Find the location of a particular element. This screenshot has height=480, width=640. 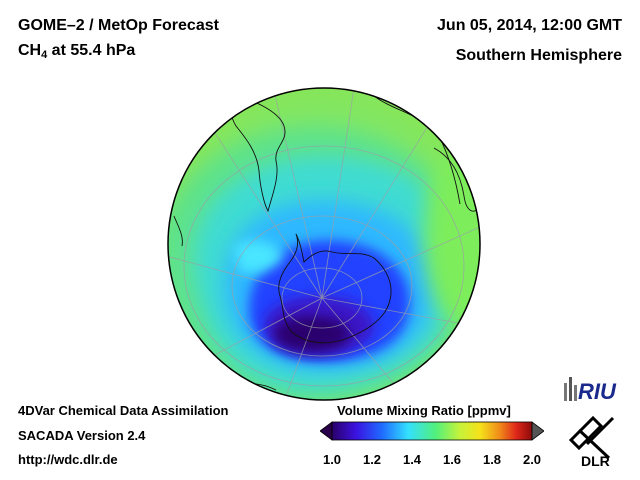

colorbar-tick-label: 1.0 is located at coordinates (332, 459).